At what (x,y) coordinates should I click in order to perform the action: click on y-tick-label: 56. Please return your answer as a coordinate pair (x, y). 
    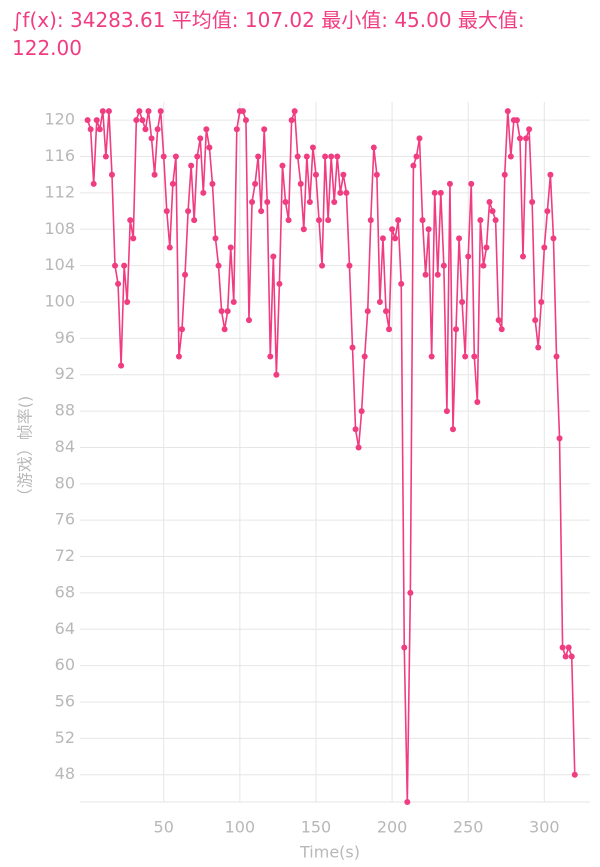
    Looking at the image, I should click on (65, 701).